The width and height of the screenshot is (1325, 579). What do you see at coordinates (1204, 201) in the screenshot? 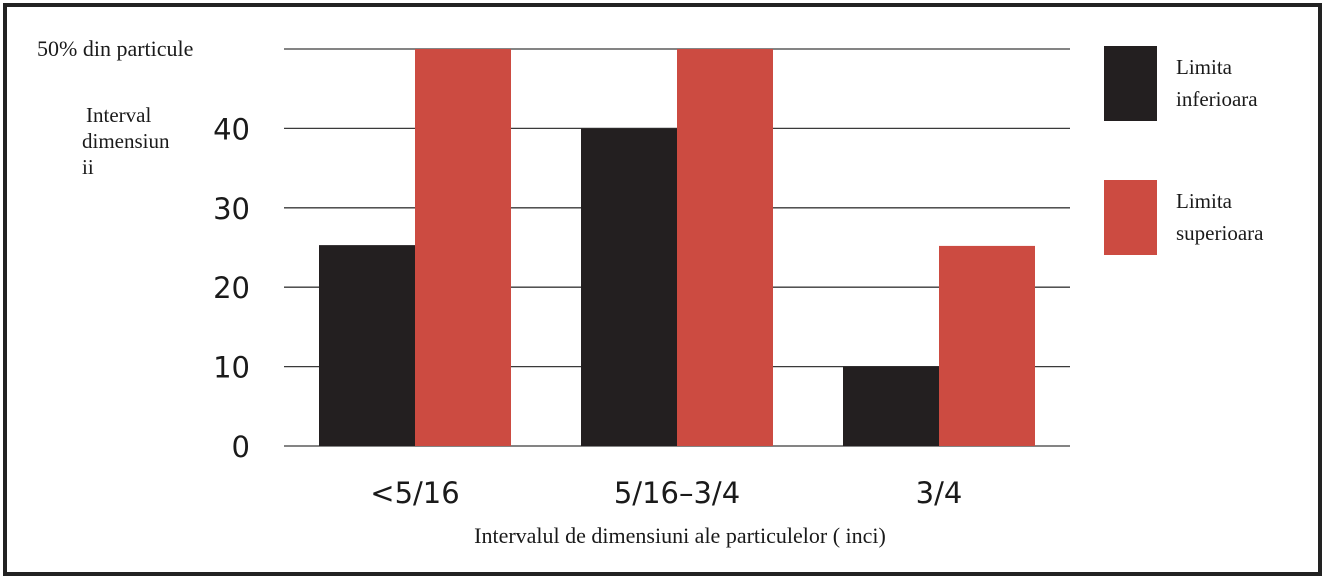
I see `legend-label-upper-line-1: Limita` at bounding box center [1204, 201].